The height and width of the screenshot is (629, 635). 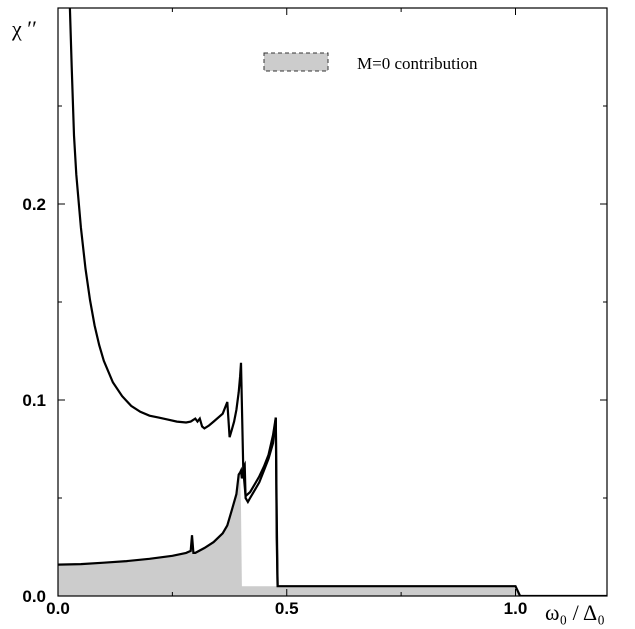 What do you see at coordinates (287, 608) in the screenshot?
I see `x-tick-label: 0.5` at bounding box center [287, 608].